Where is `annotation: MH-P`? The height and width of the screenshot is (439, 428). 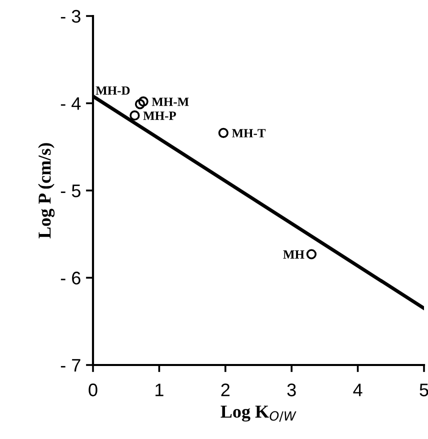 annotation: MH-P is located at coordinates (159, 116).